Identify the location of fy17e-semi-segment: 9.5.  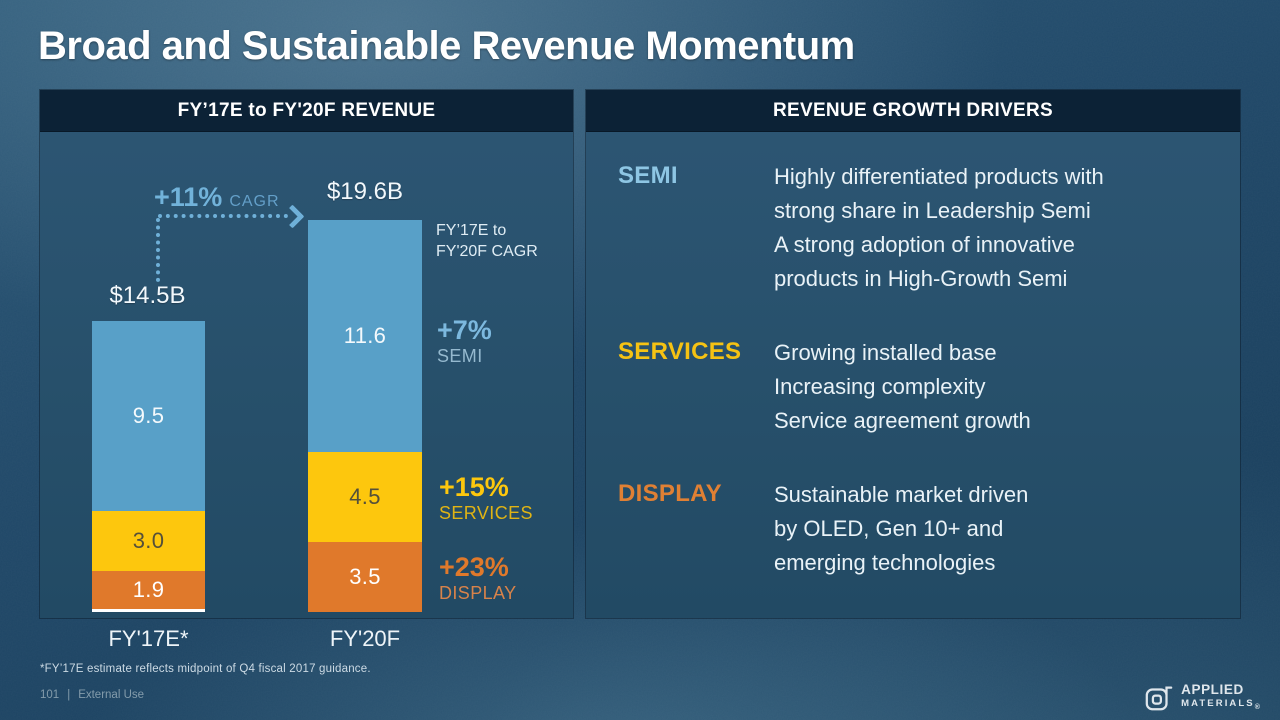
(148, 416).